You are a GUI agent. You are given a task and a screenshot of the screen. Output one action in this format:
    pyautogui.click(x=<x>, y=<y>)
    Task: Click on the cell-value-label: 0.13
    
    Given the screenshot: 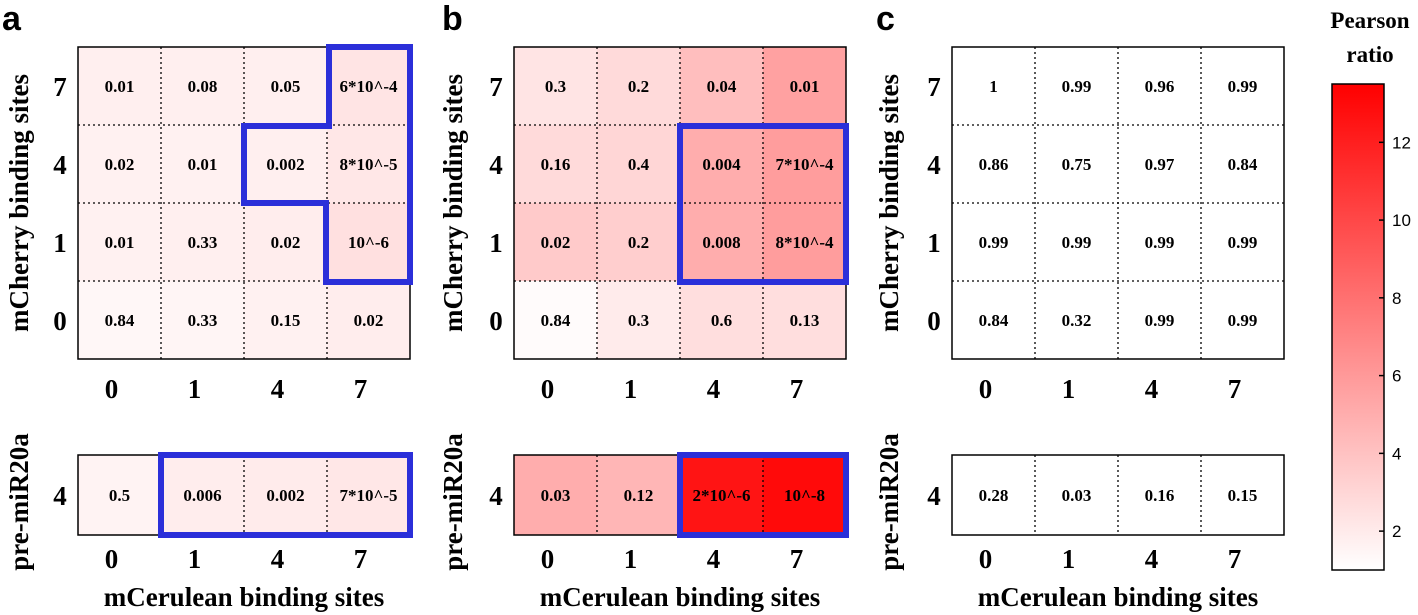 What is the action you would take?
    pyautogui.click(x=805, y=320)
    